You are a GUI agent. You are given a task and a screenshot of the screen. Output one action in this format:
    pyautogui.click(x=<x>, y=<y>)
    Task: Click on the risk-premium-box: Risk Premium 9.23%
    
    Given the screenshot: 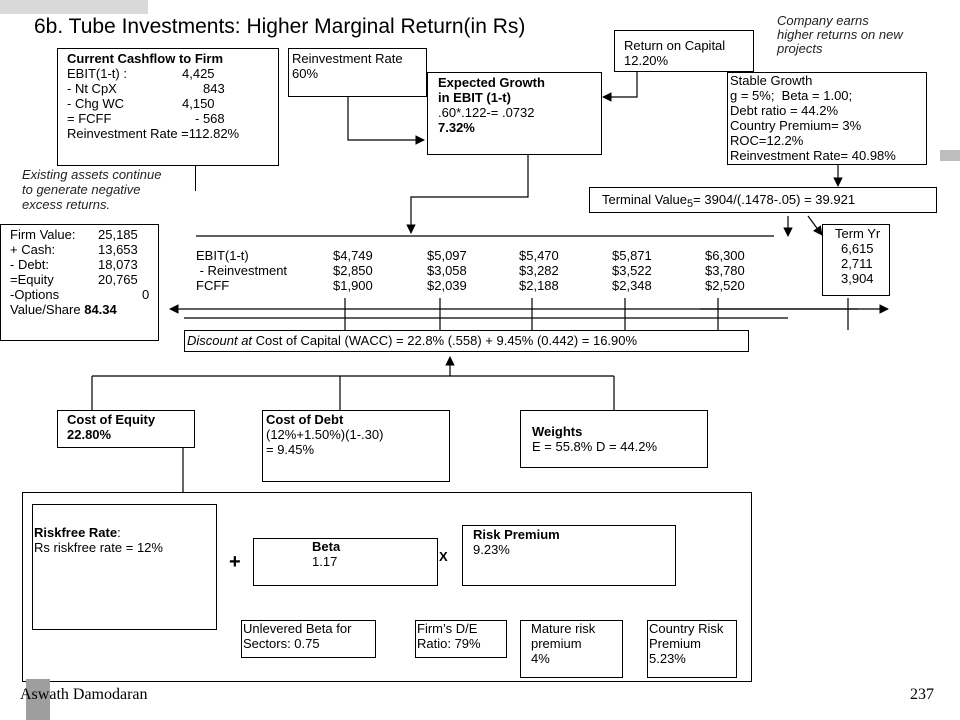 What is the action you would take?
    pyautogui.click(x=569, y=555)
    